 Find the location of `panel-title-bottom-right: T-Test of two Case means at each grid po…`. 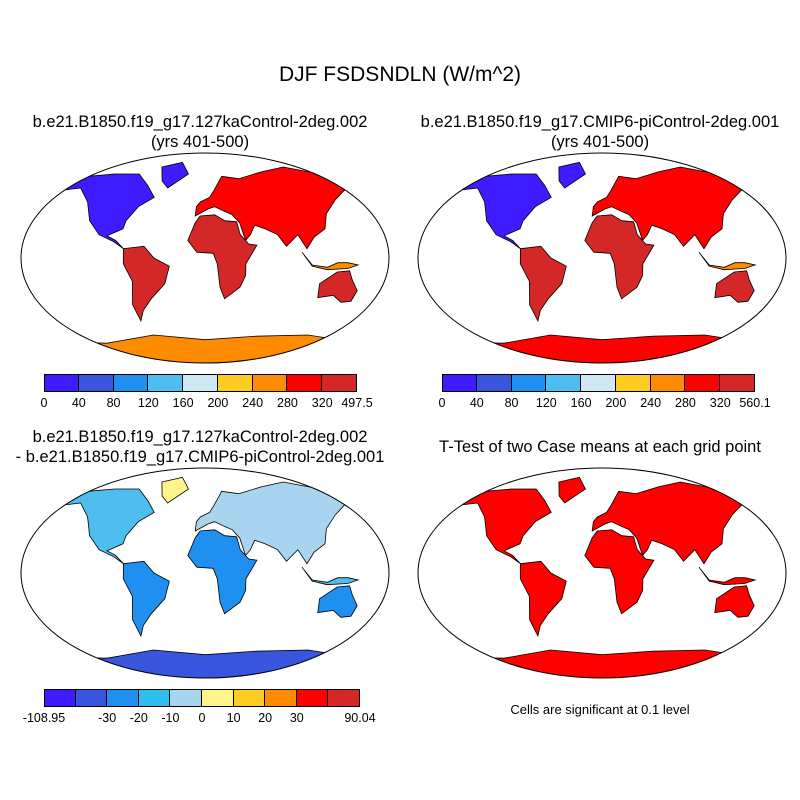

panel-title-bottom-right: T-Test of two Case means at each grid po… is located at coordinates (600, 447).